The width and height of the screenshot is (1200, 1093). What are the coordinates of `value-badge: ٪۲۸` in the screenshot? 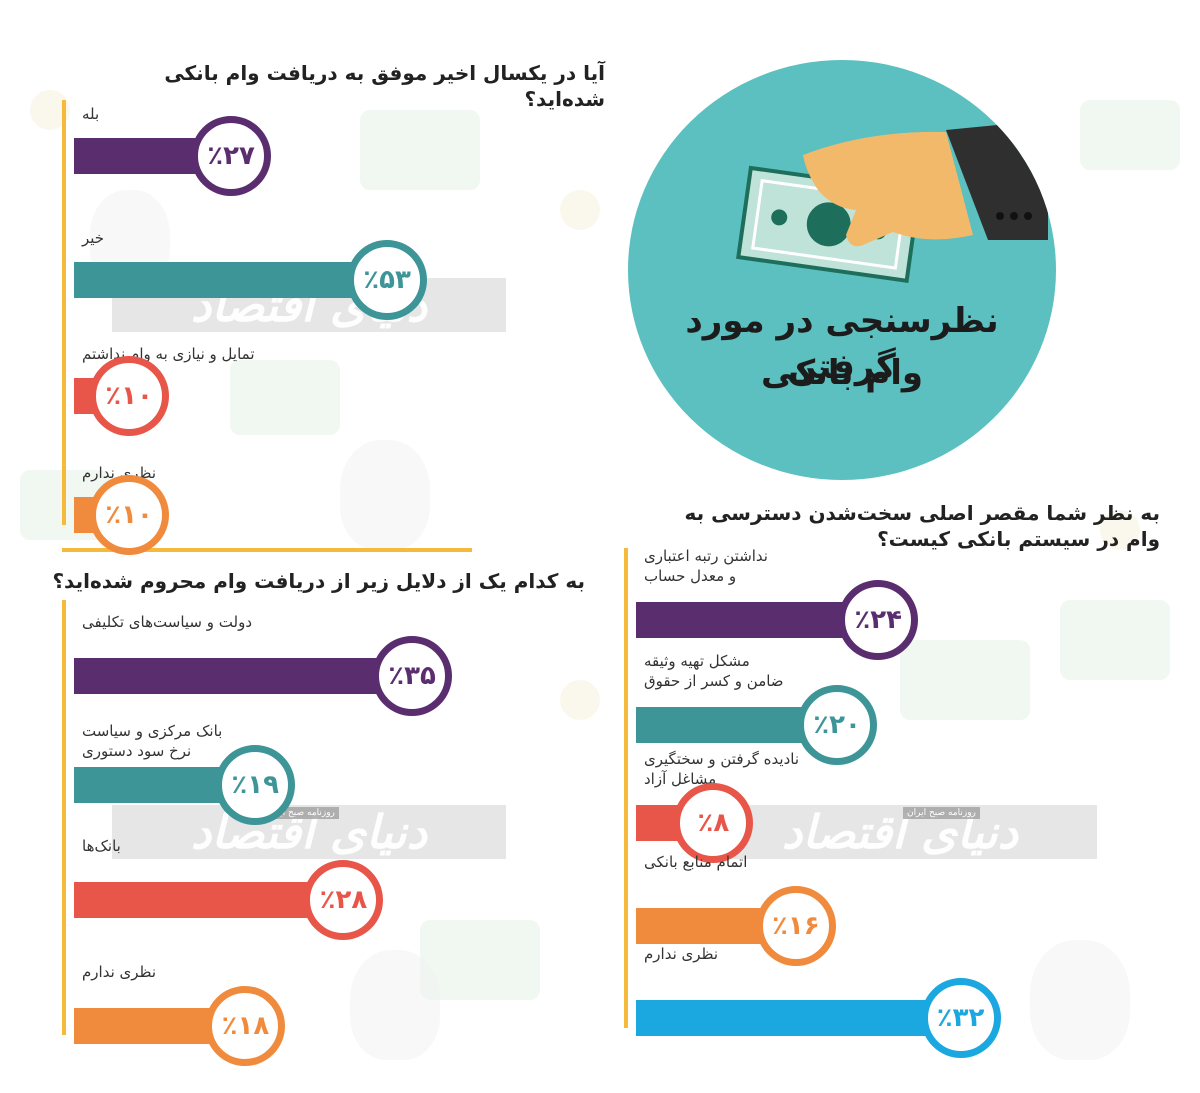 It's located at (343, 900).